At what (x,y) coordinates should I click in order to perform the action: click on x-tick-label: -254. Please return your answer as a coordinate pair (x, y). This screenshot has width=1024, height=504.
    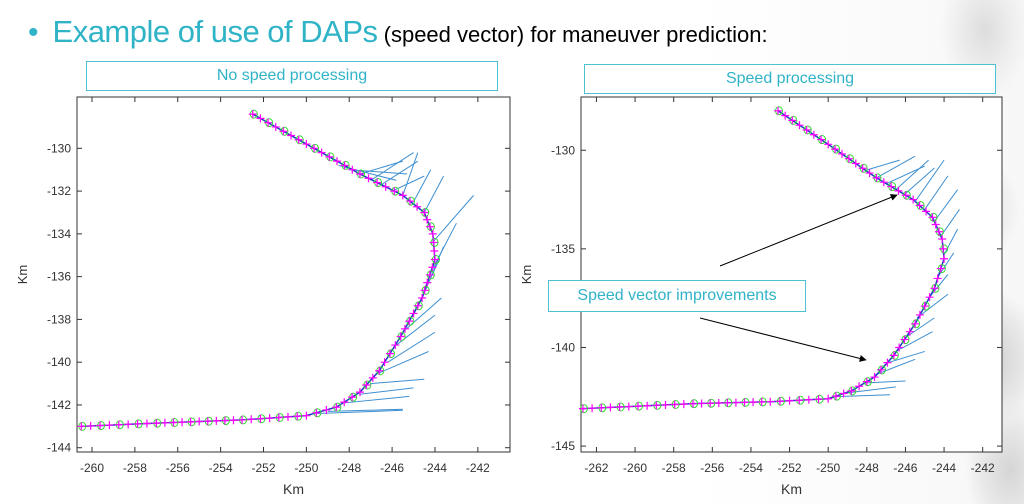
    Looking at the image, I should click on (751, 468).